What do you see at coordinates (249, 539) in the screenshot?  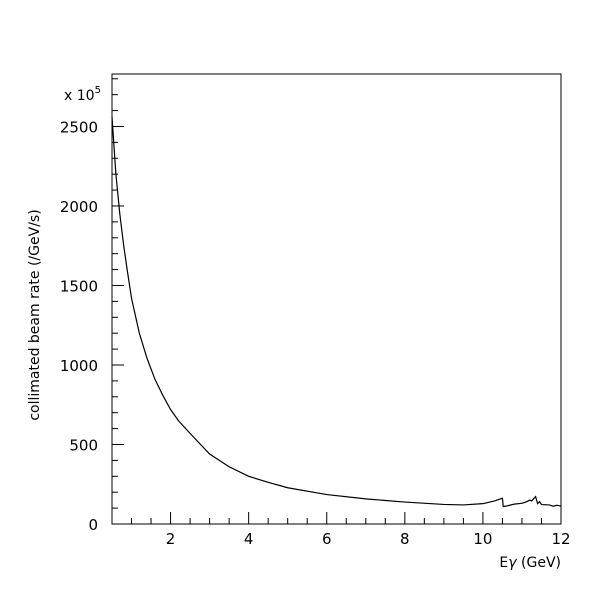 I see `x-tick-label: 4` at bounding box center [249, 539].